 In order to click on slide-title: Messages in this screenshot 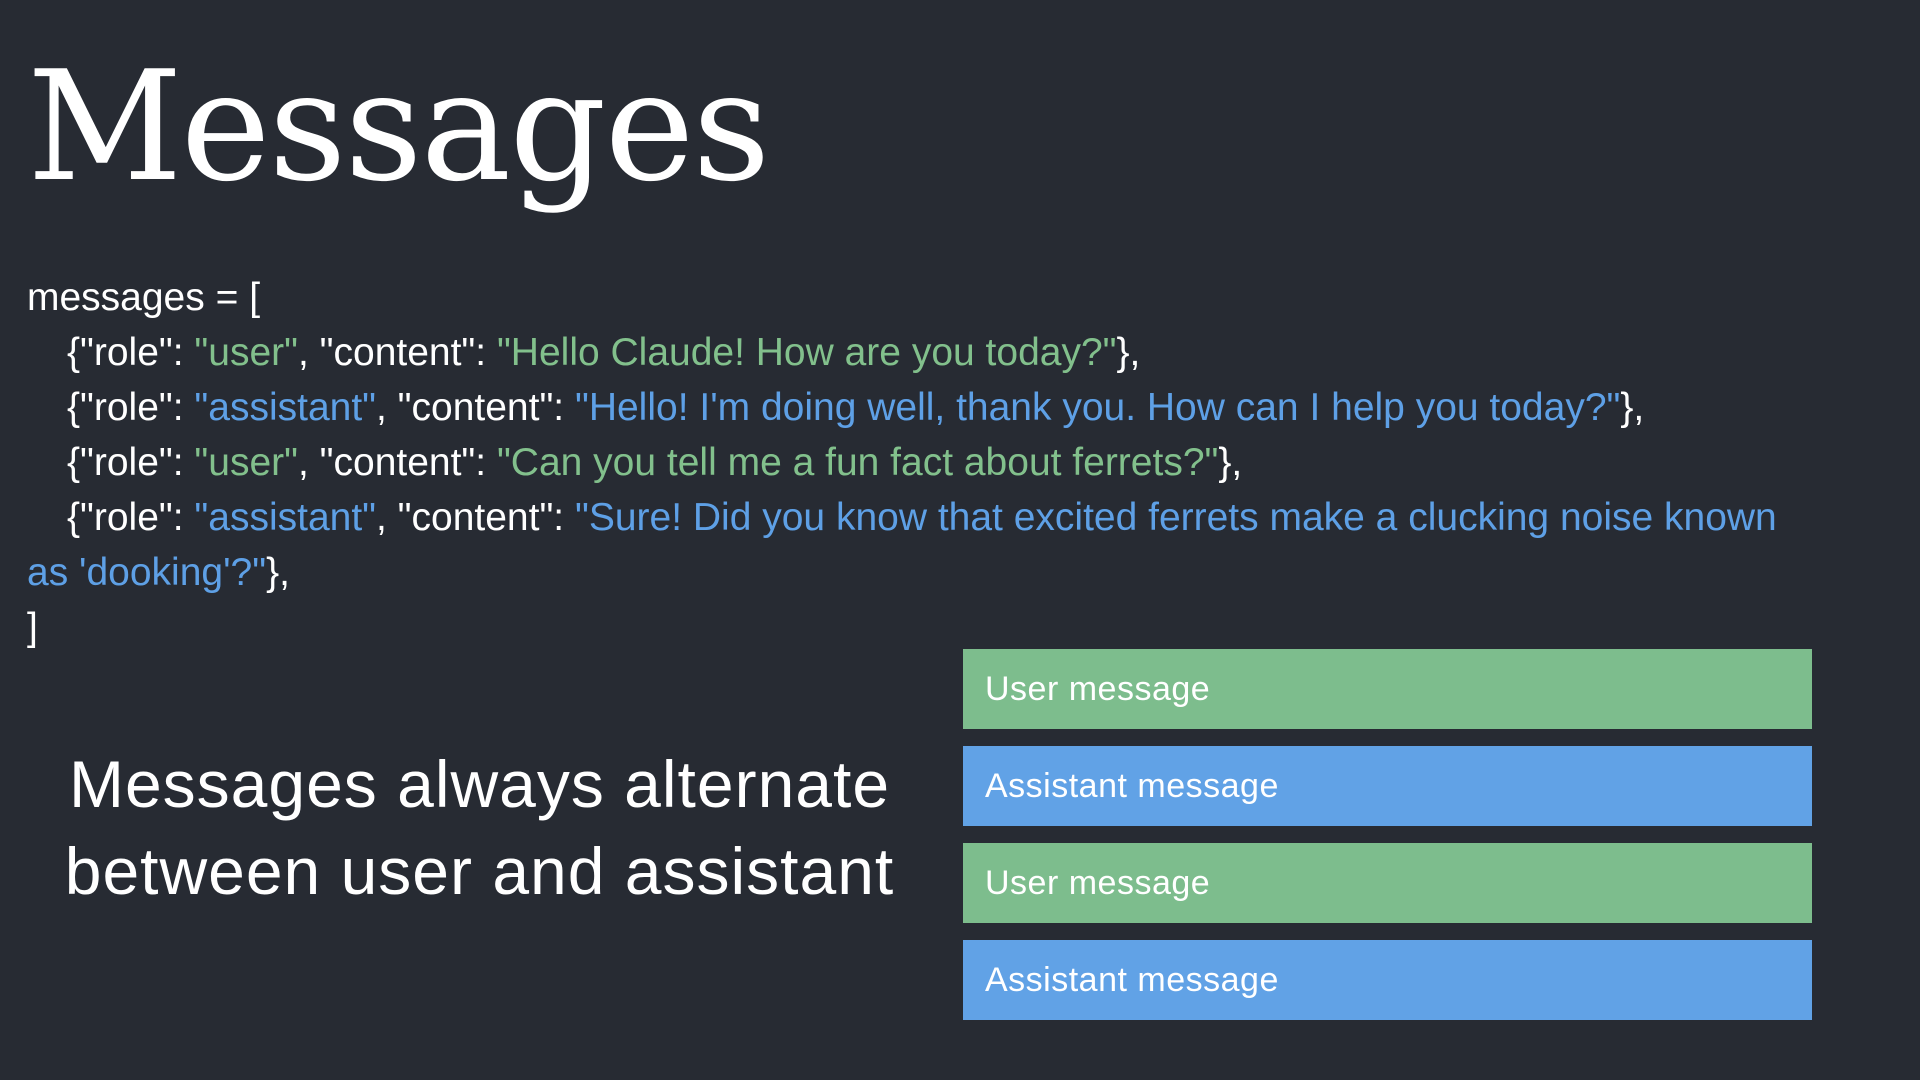, I will do `click(398, 126)`.